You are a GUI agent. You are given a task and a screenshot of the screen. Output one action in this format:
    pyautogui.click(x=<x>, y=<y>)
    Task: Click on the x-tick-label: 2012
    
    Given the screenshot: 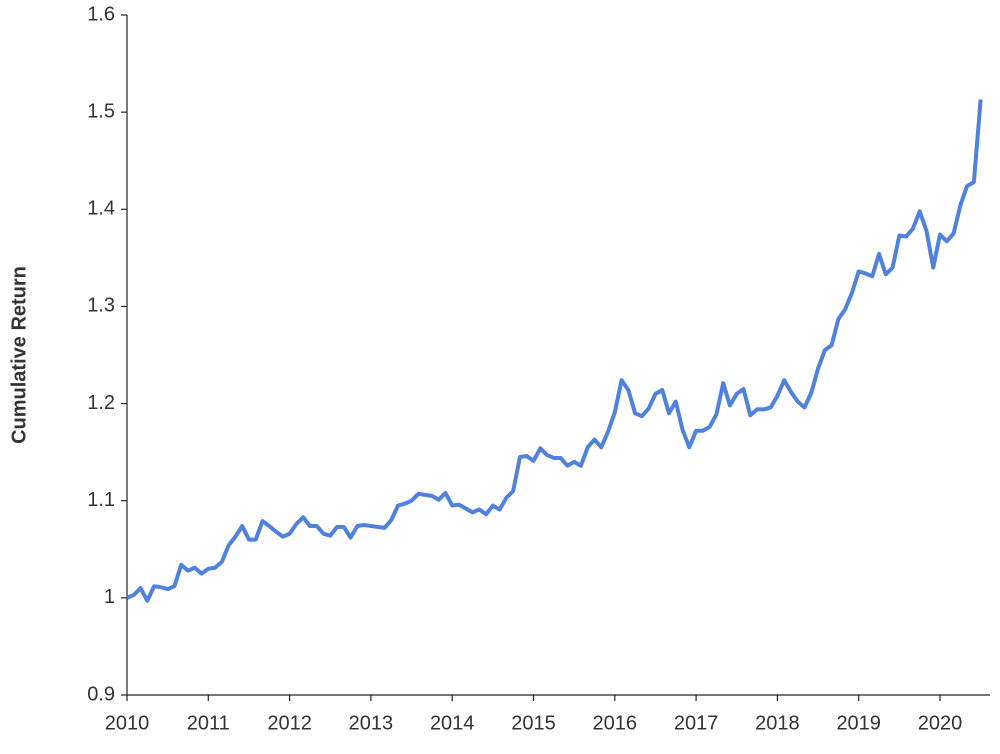 What is the action you would take?
    pyautogui.click(x=289, y=723)
    